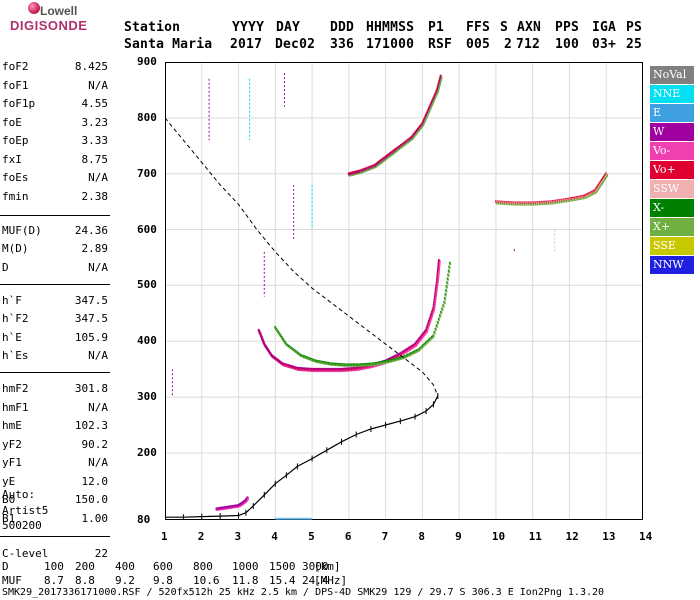  Describe the element at coordinates (22, 525) in the screenshot. I see `autoscaler-text: 500200` at that location.